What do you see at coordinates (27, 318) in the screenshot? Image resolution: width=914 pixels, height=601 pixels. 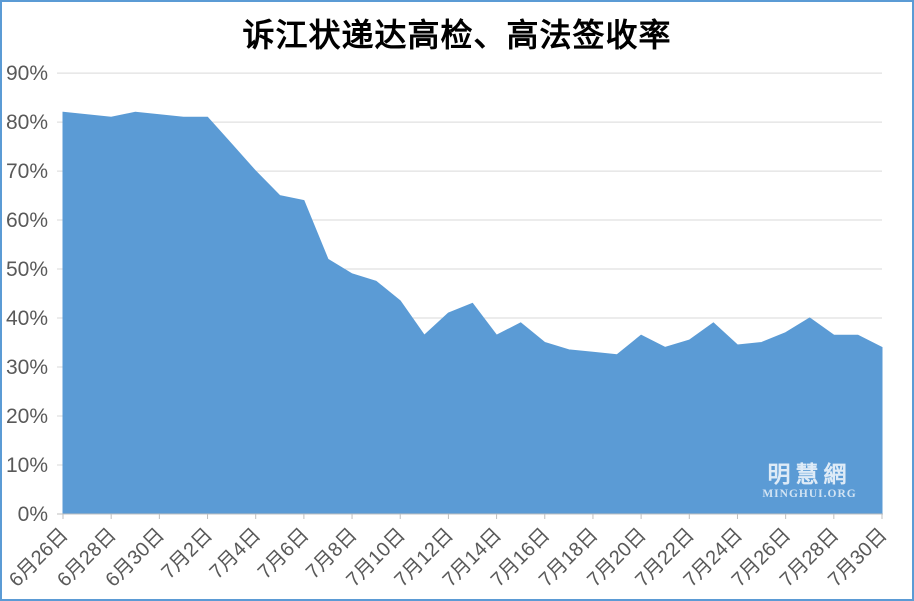 I see `y-axis-tick-label: 40%` at bounding box center [27, 318].